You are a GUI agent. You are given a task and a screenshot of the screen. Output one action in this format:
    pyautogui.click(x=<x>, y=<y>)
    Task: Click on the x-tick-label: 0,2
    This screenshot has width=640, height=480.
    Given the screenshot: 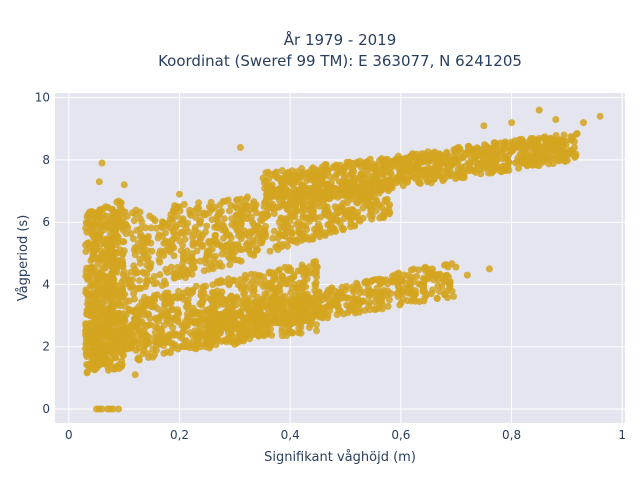 What is the action you would take?
    pyautogui.click(x=179, y=435)
    